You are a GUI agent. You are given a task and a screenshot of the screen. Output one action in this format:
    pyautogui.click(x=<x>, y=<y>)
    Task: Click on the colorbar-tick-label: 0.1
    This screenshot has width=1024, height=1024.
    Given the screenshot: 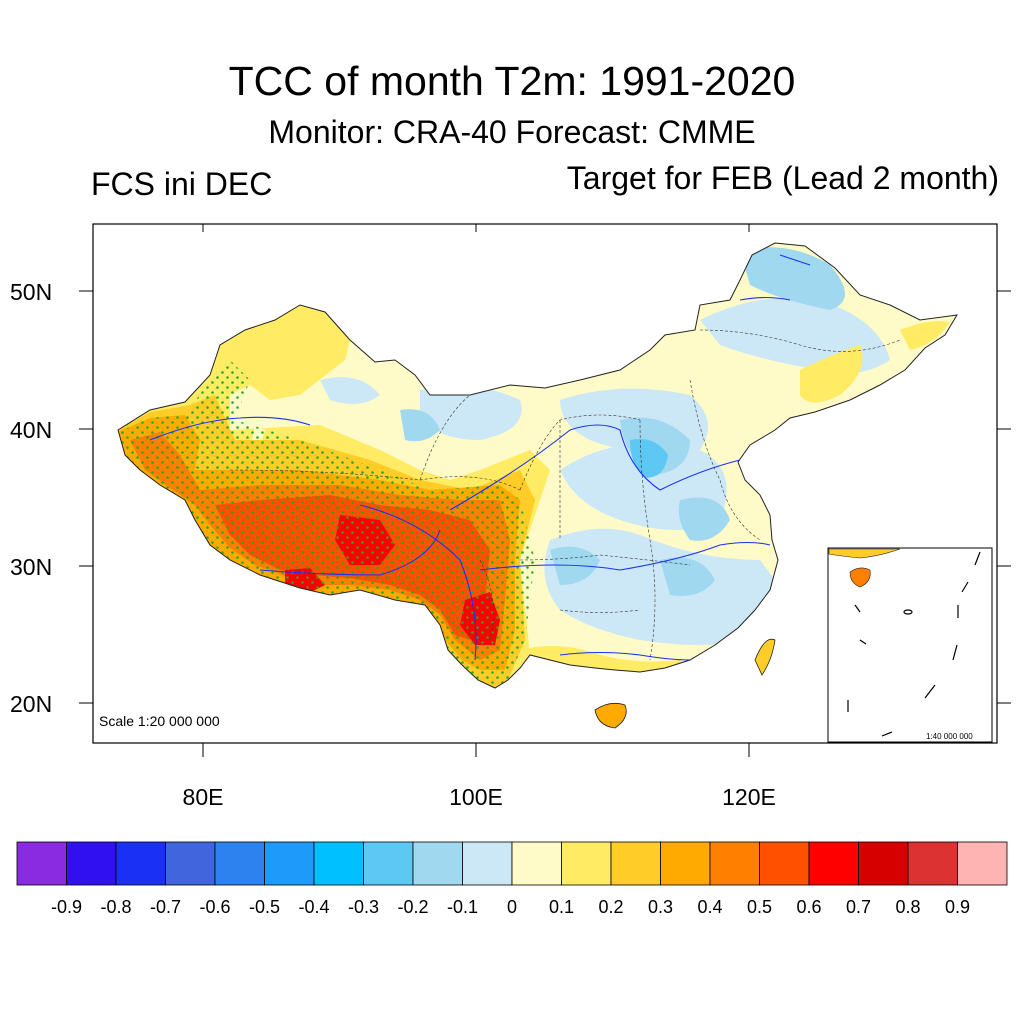 What is the action you would take?
    pyautogui.click(x=561, y=907)
    